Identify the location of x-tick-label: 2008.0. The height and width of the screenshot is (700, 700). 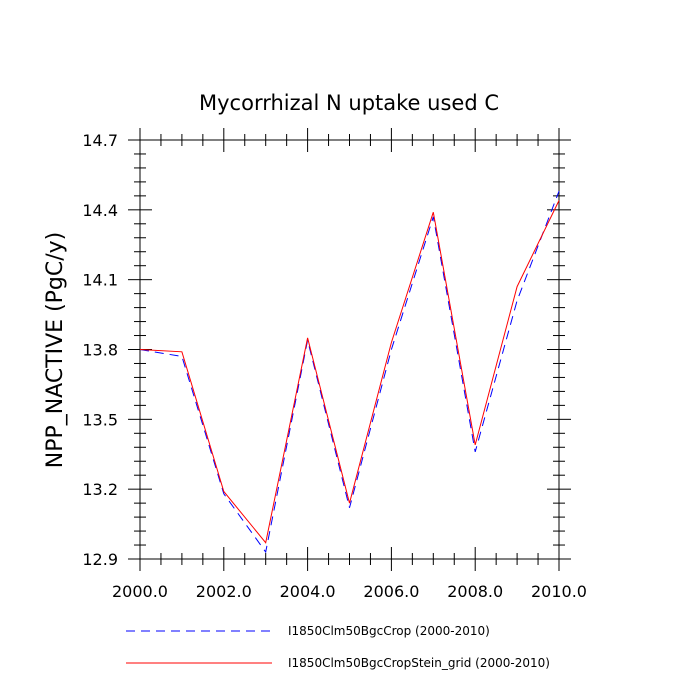
(475, 591).